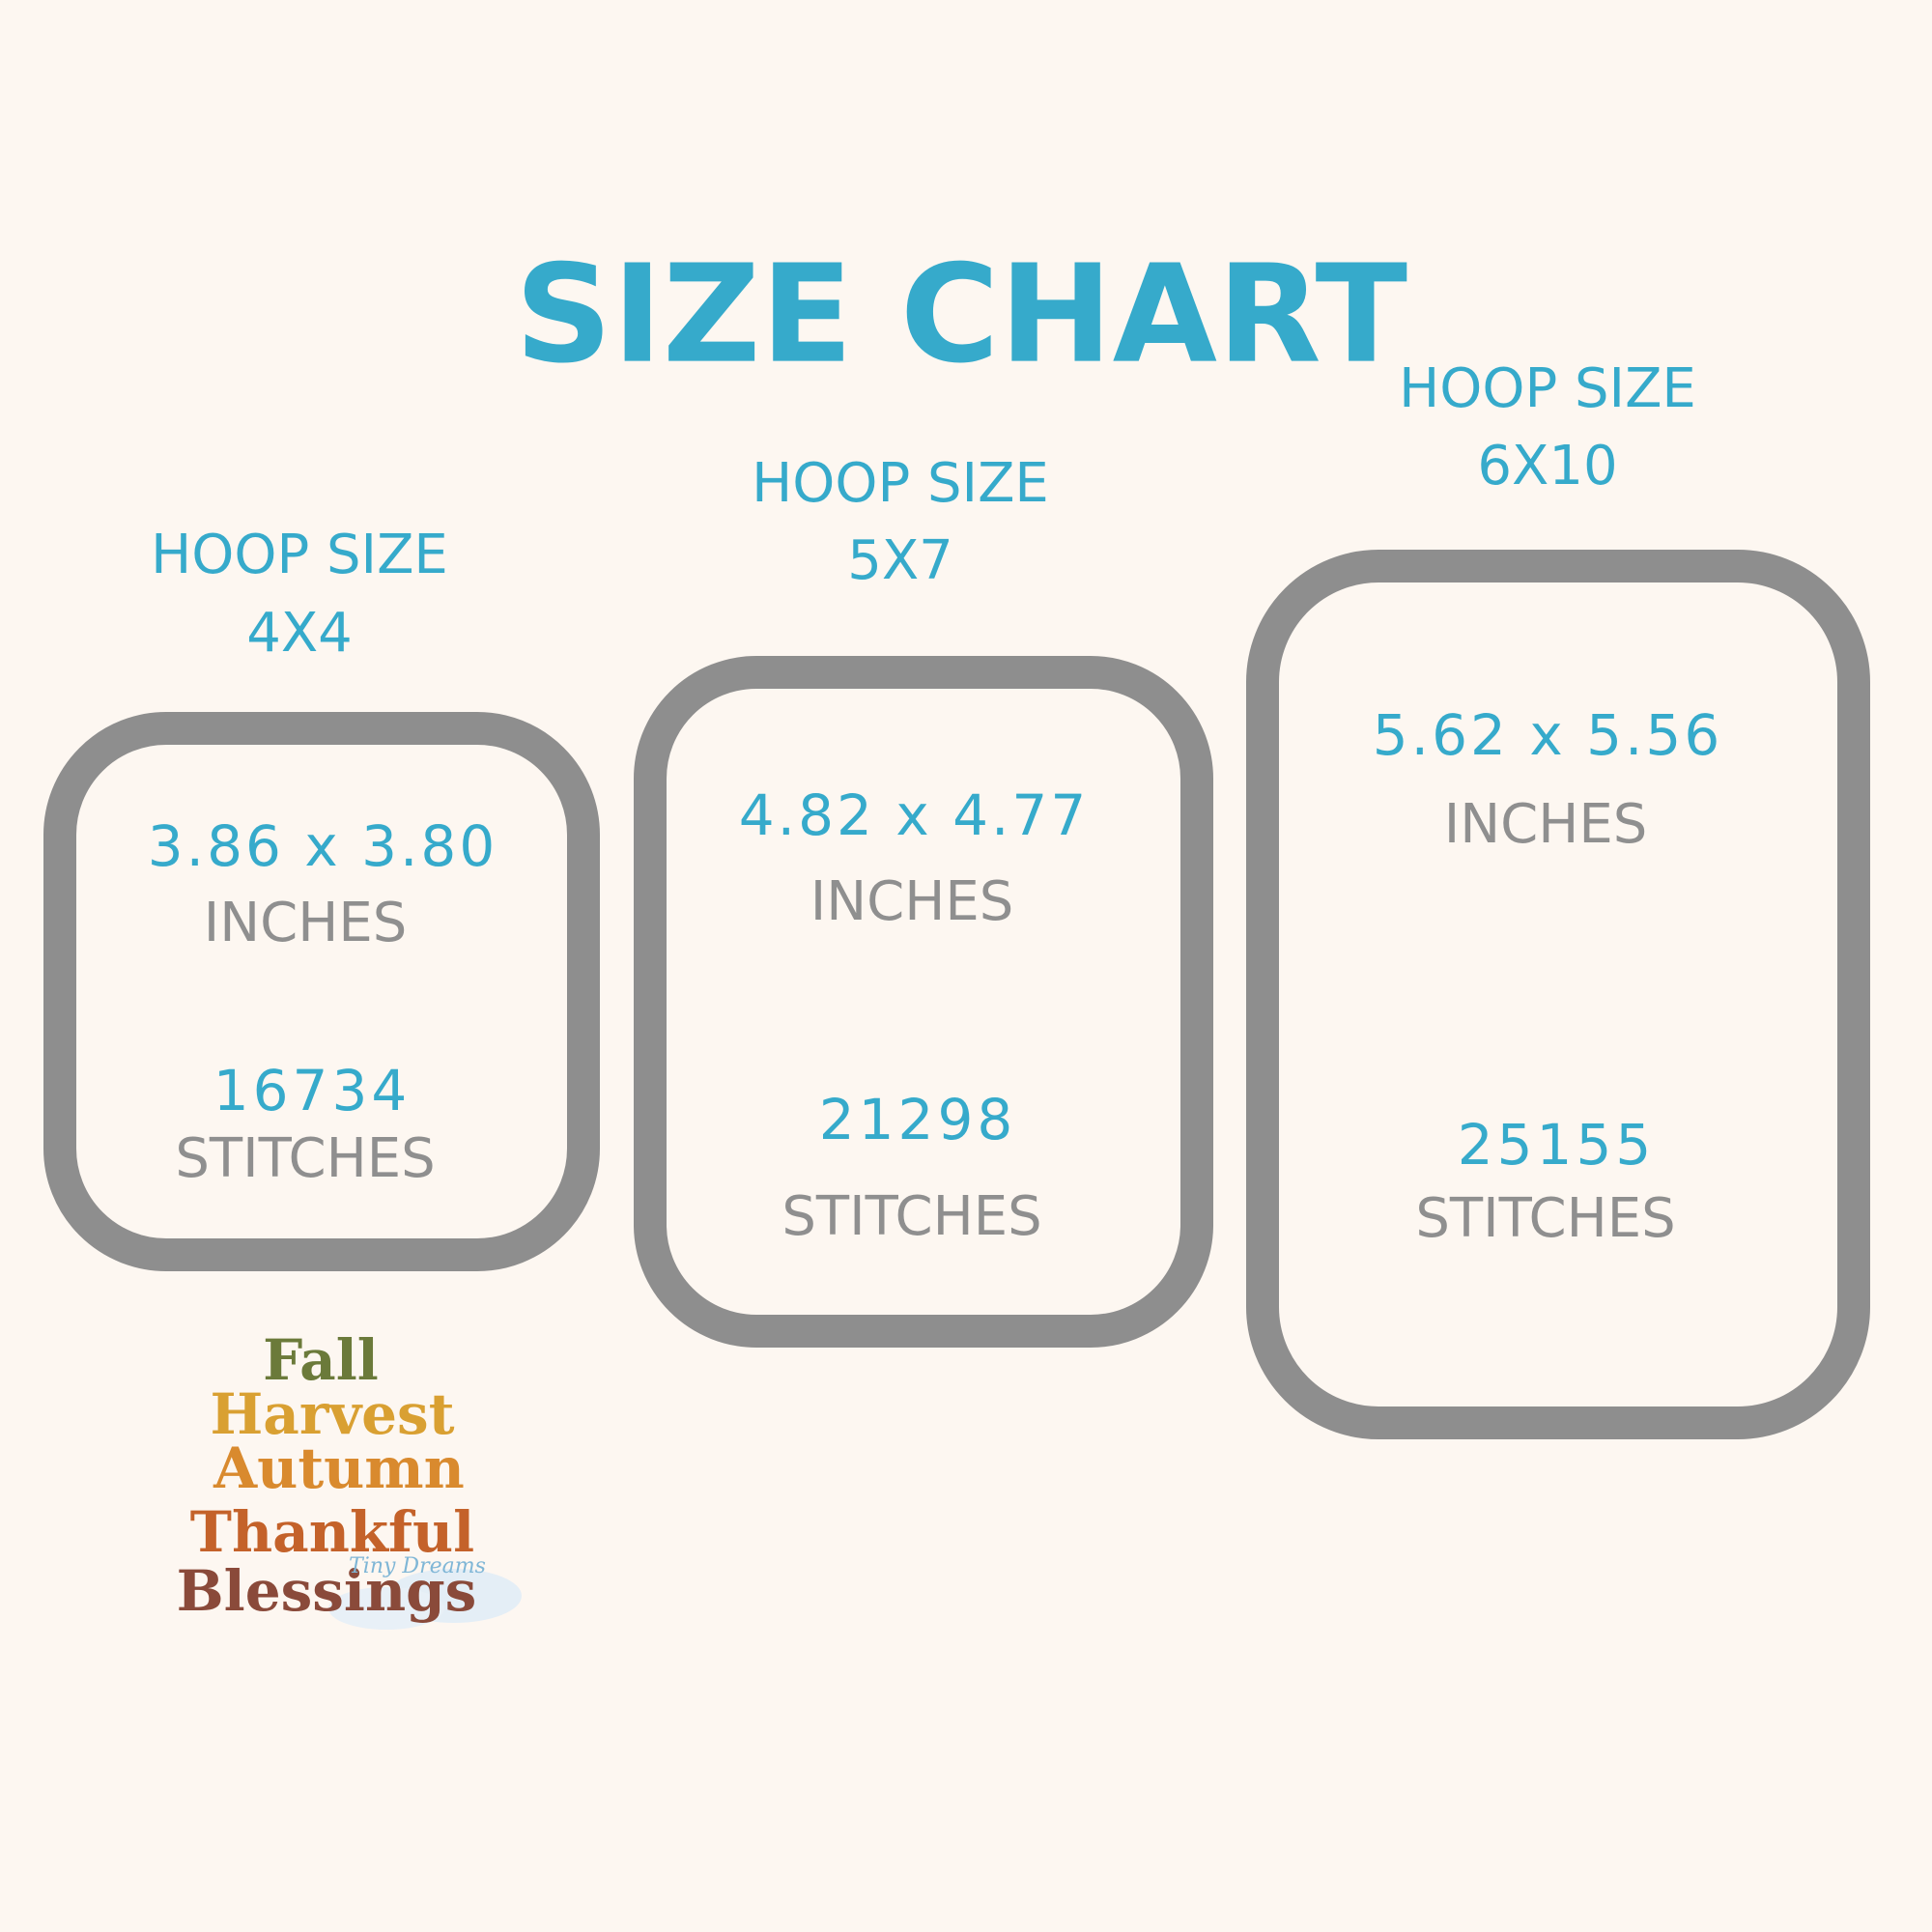 The height and width of the screenshot is (1932, 1932). I want to click on watermark: Tiny Dreams, so click(417, 1566).